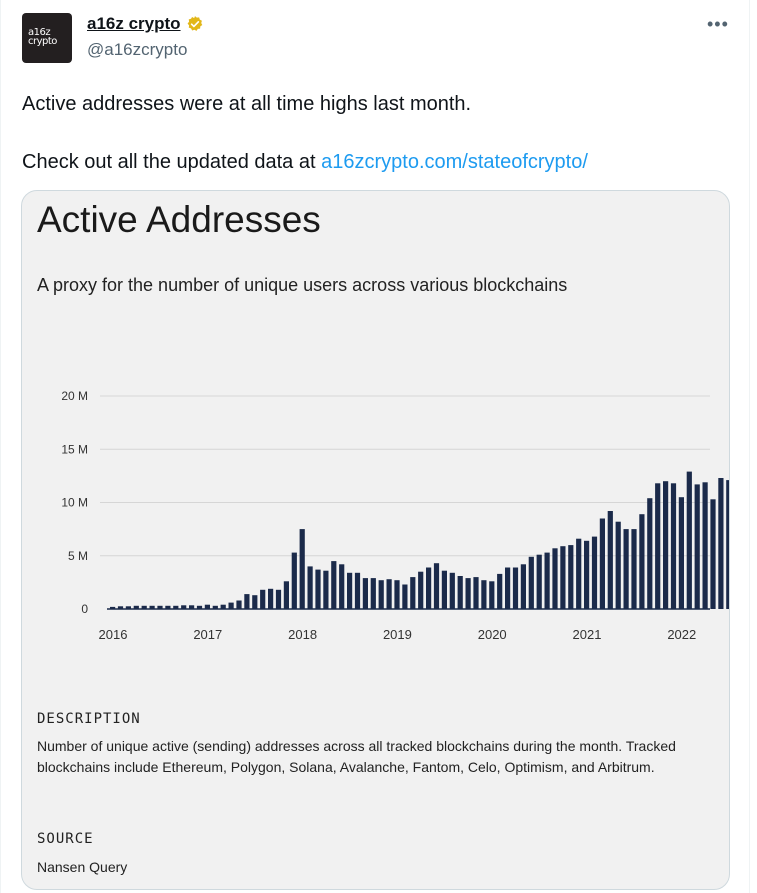  I want to click on y-tick-label: 5 M, so click(78, 556).